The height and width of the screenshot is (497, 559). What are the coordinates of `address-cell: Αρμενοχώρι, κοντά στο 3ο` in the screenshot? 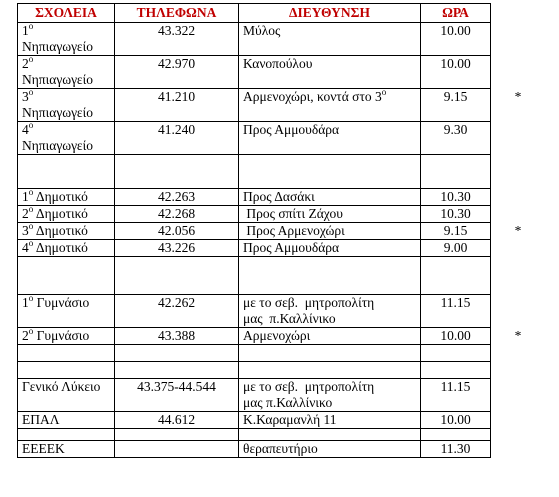 It's located at (329, 105).